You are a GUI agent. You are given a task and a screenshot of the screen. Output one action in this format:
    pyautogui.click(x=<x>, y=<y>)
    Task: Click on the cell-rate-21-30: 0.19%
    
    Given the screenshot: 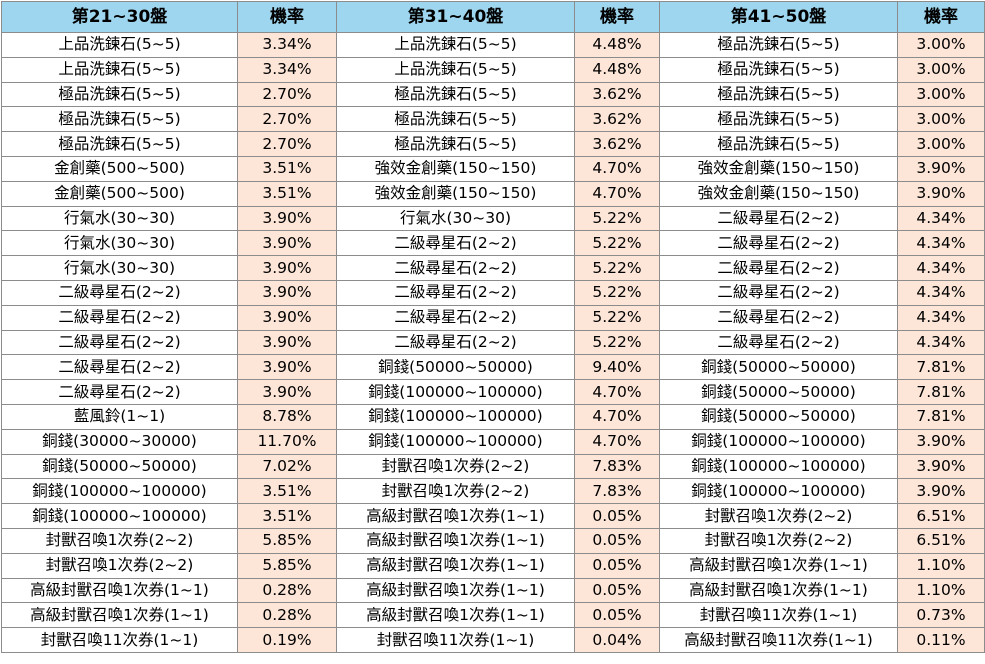 What is the action you would take?
    pyautogui.click(x=287, y=640)
    